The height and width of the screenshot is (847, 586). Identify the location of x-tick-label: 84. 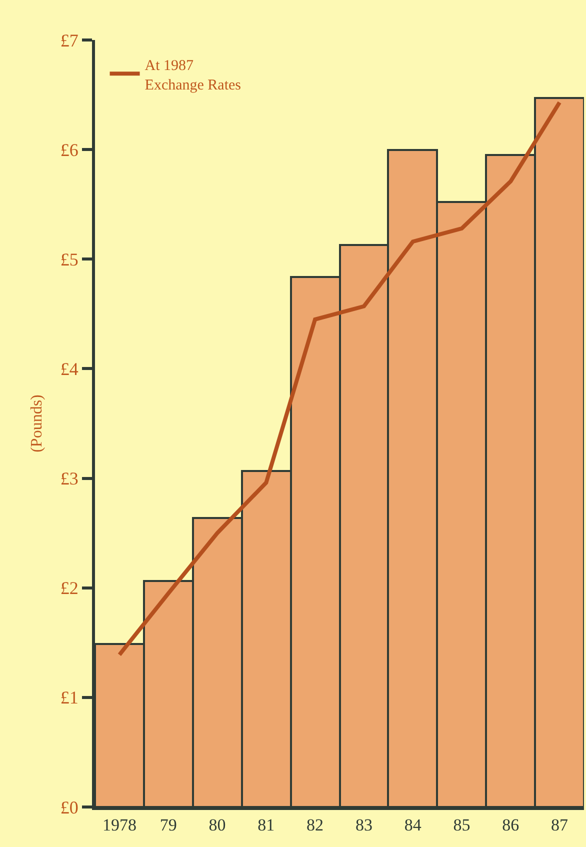
(413, 824).